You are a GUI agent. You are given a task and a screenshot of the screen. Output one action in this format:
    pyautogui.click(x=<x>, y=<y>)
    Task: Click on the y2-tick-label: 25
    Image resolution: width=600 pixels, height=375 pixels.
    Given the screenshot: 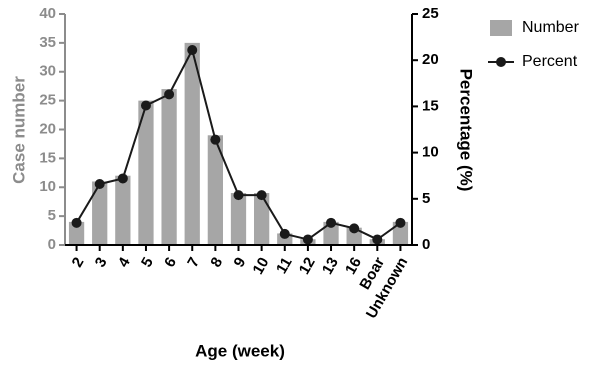 What is the action you would take?
    pyautogui.click(x=430, y=13)
    